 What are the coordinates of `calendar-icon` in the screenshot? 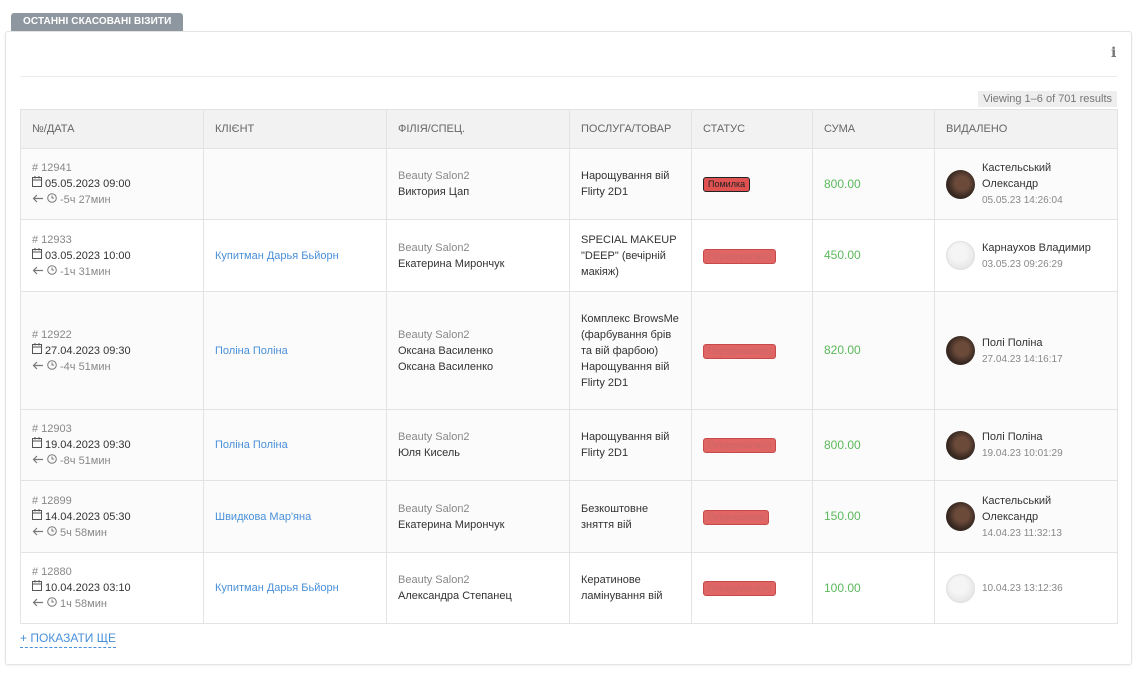 It's located at (37, 516).